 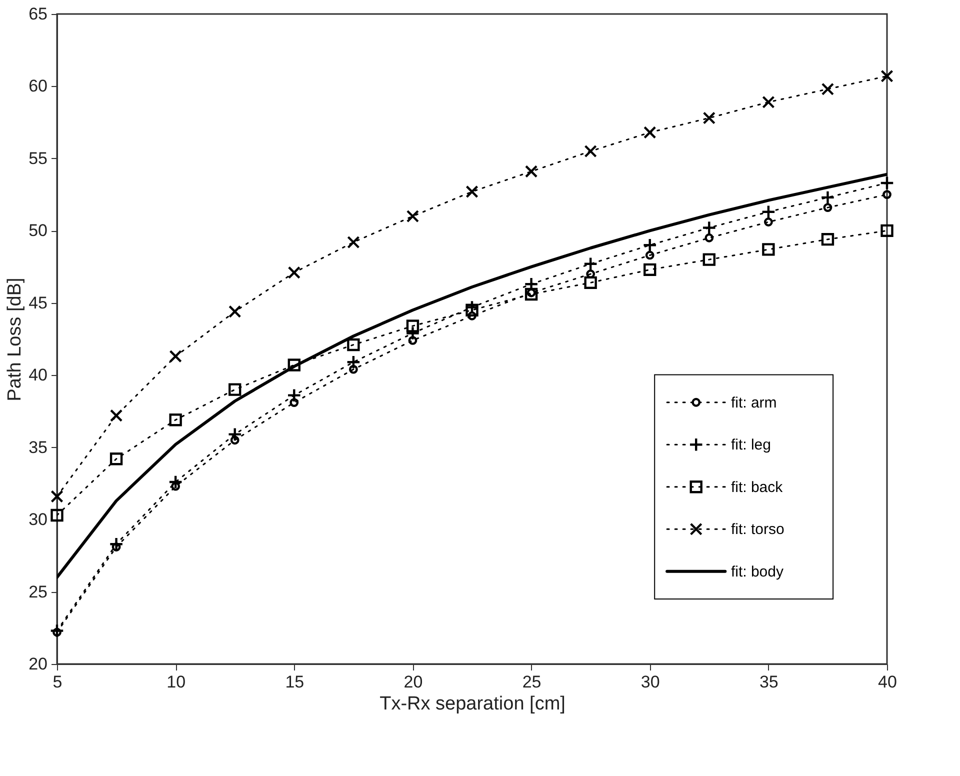 What do you see at coordinates (650, 682) in the screenshot?
I see `x-tick-label: 30` at bounding box center [650, 682].